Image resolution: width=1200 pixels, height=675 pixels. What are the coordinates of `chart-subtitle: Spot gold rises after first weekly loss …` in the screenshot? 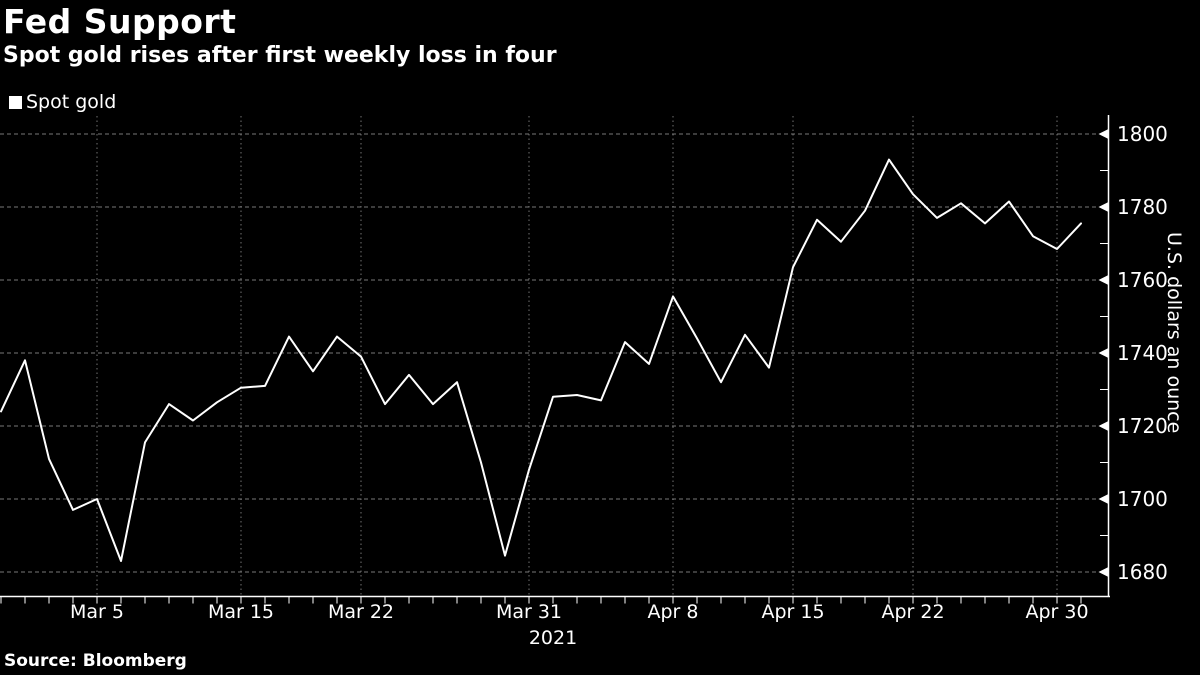 It's located at (280, 55).